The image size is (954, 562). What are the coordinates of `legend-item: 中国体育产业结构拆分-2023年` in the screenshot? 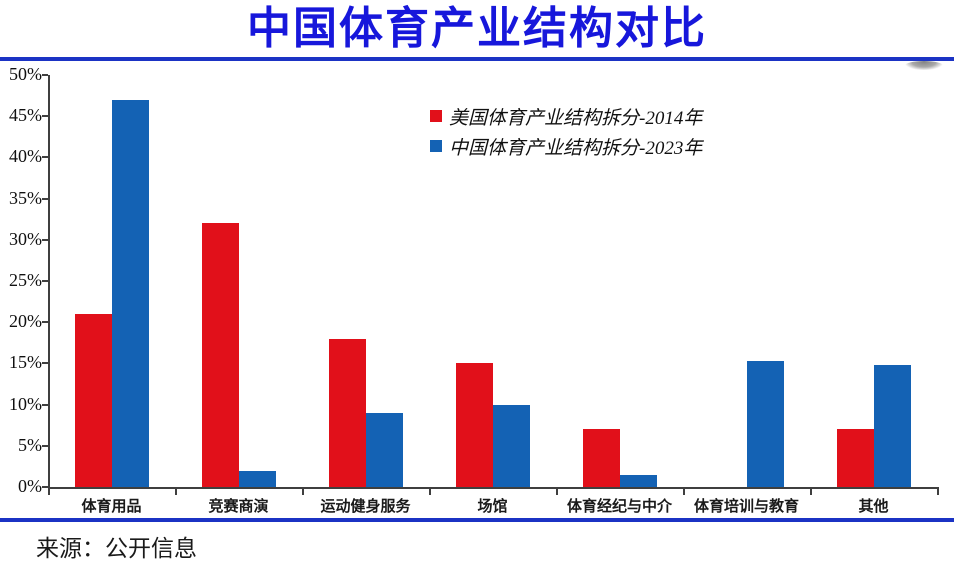 It's located at (566, 146).